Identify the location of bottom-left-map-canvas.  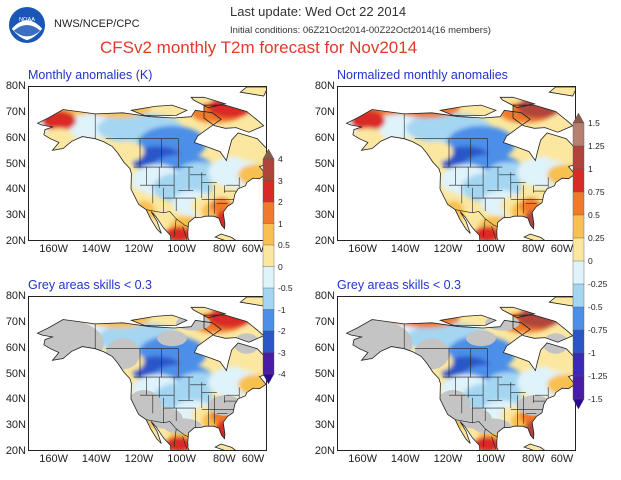
(151, 373).